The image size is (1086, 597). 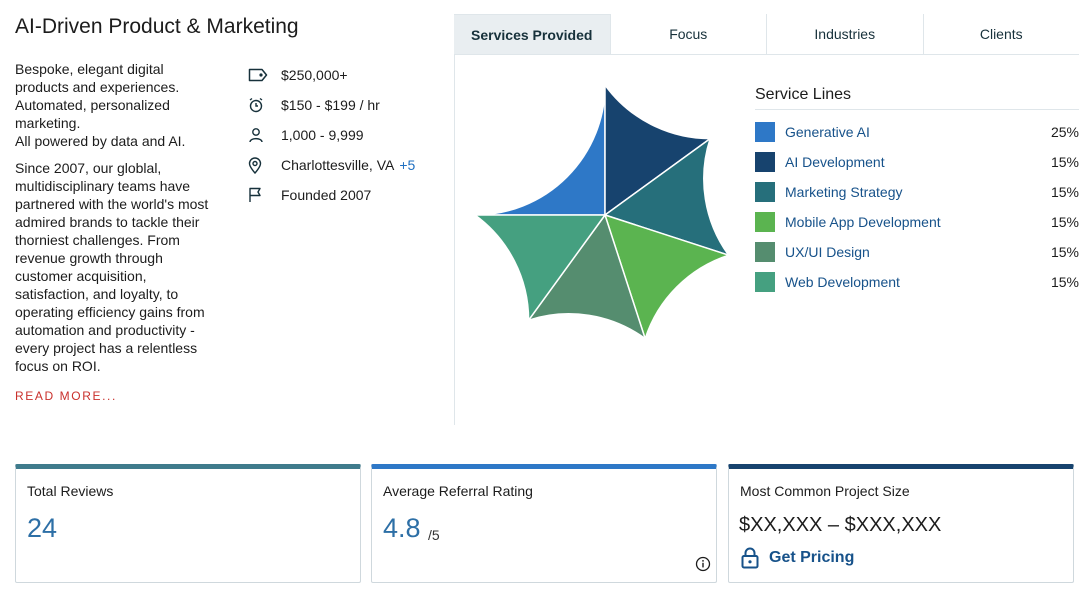 I want to click on tab-clients: Clients, so click(x=1001, y=34).